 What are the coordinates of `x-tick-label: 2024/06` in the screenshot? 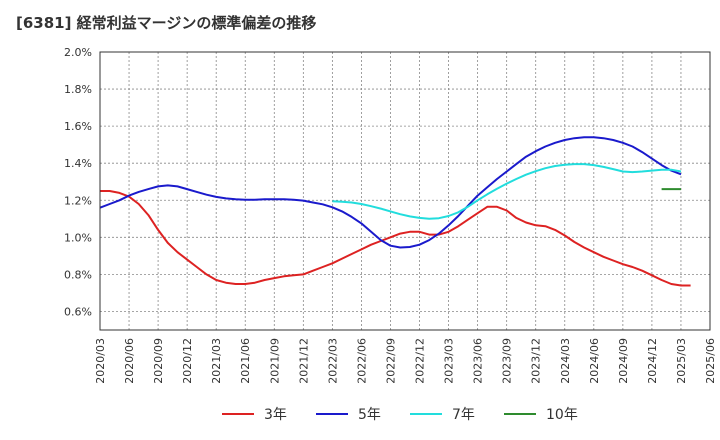 It's located at (594, 361).